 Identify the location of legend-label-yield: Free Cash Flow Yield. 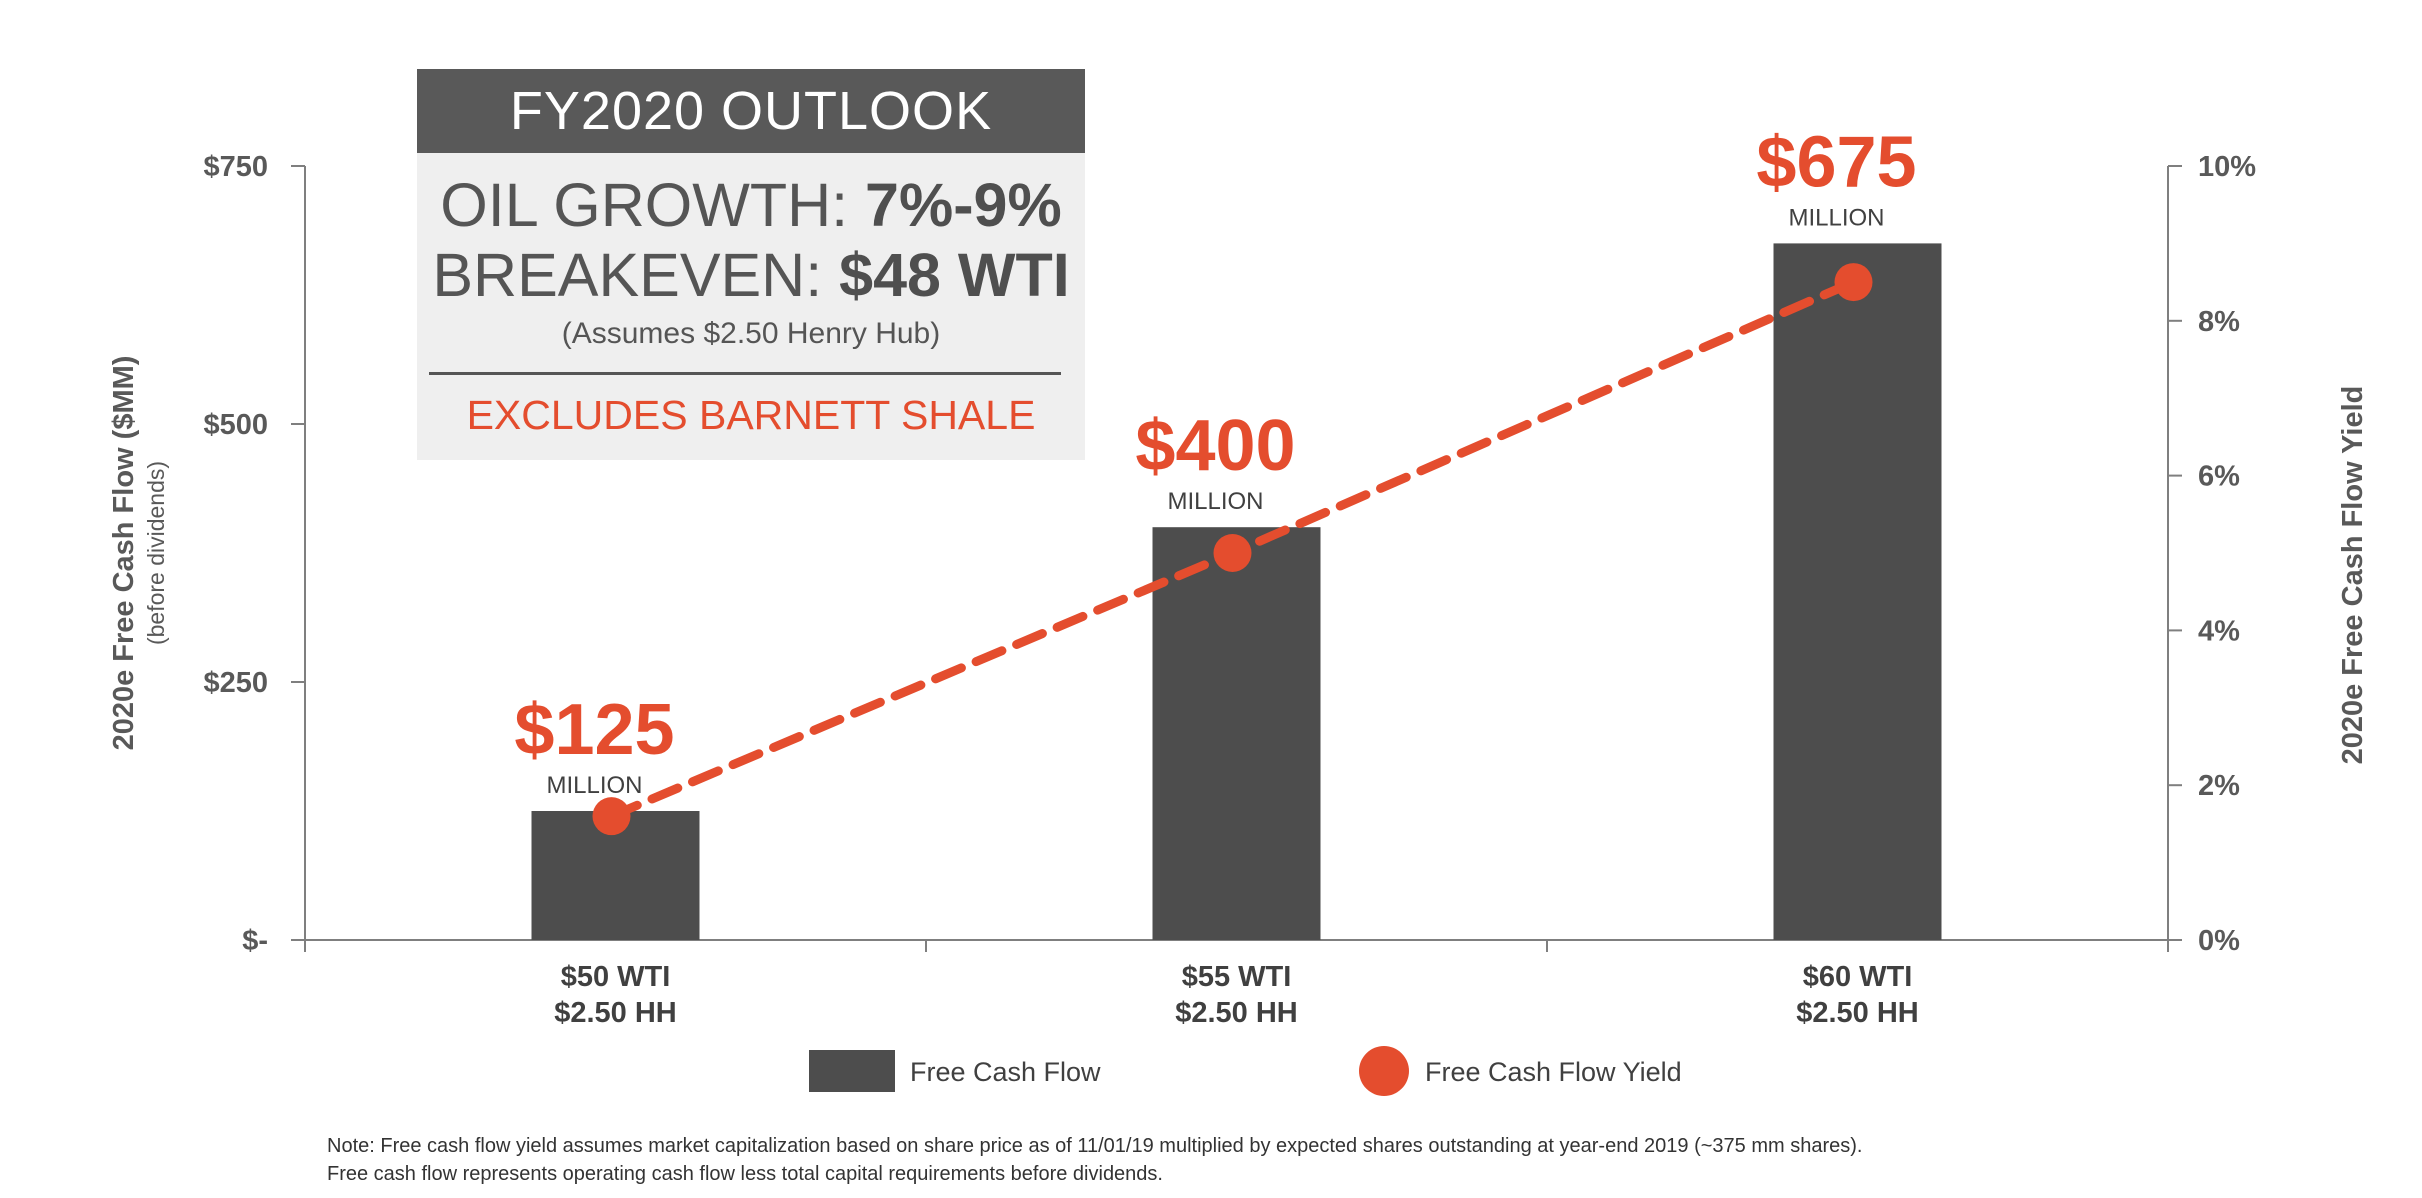
(1553, 1072).